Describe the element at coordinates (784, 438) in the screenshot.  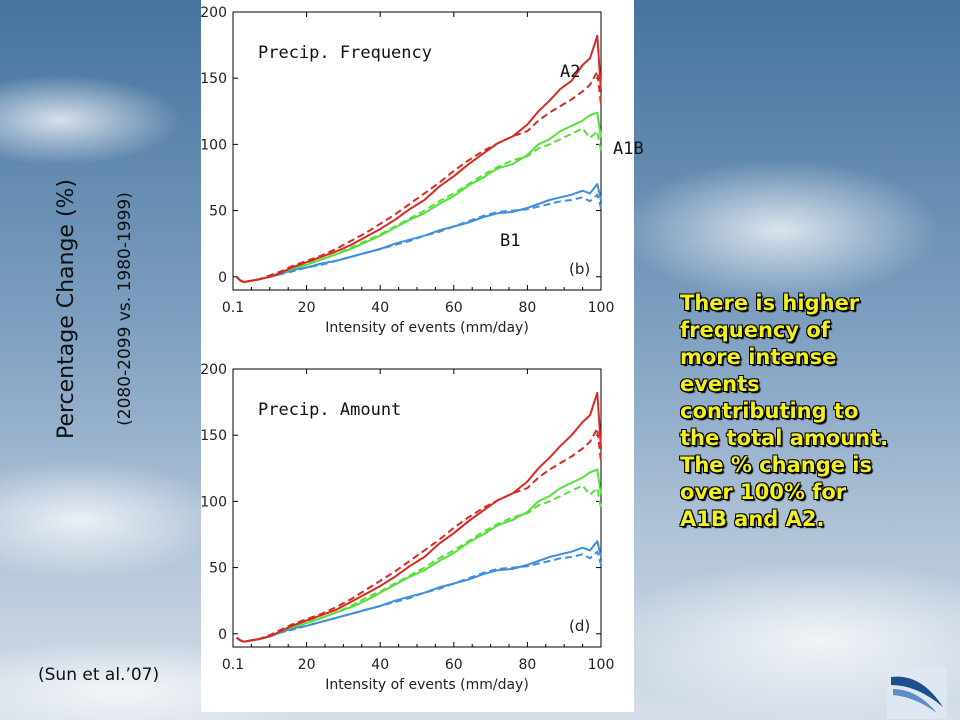
I see `annotation-line: the total amount.` at that location.